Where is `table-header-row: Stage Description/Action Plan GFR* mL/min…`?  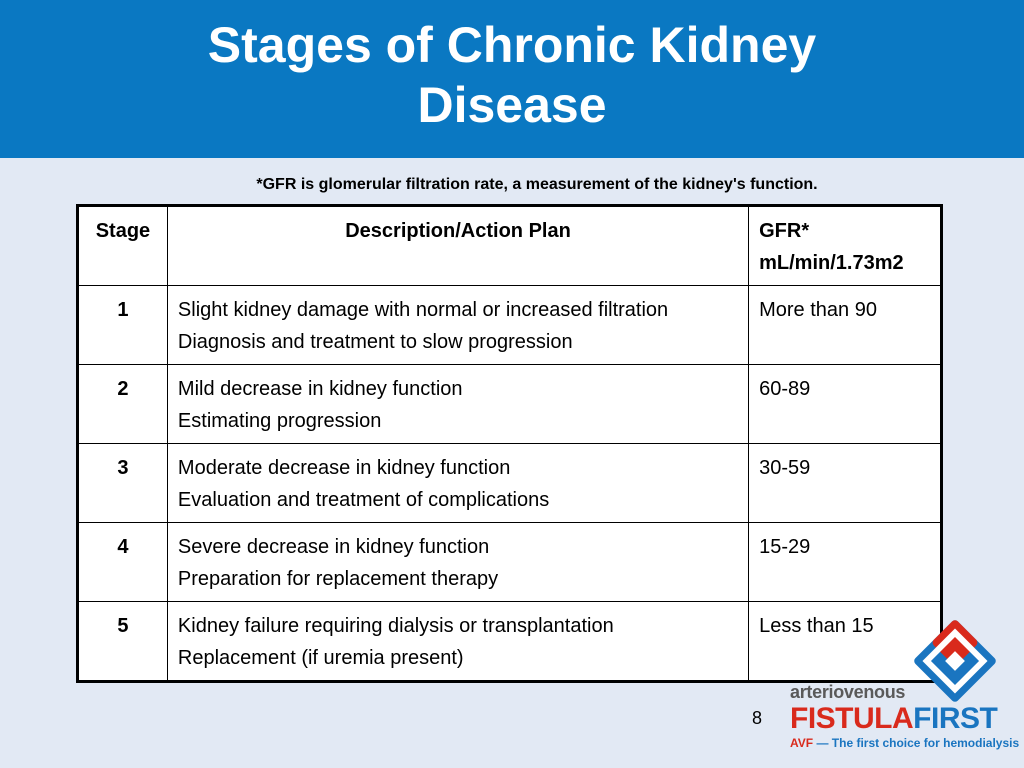
table-header-row: Stage Description/Action Plan GFR* mL/min… is located at coordinates (509, 245).